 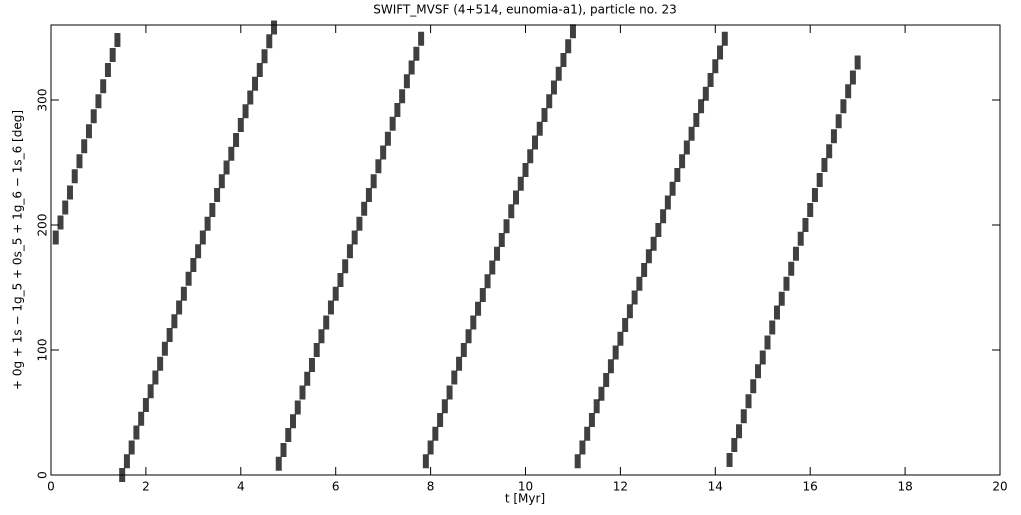 I want to click on x-tick-label: 2, so click(x=146, y=487).